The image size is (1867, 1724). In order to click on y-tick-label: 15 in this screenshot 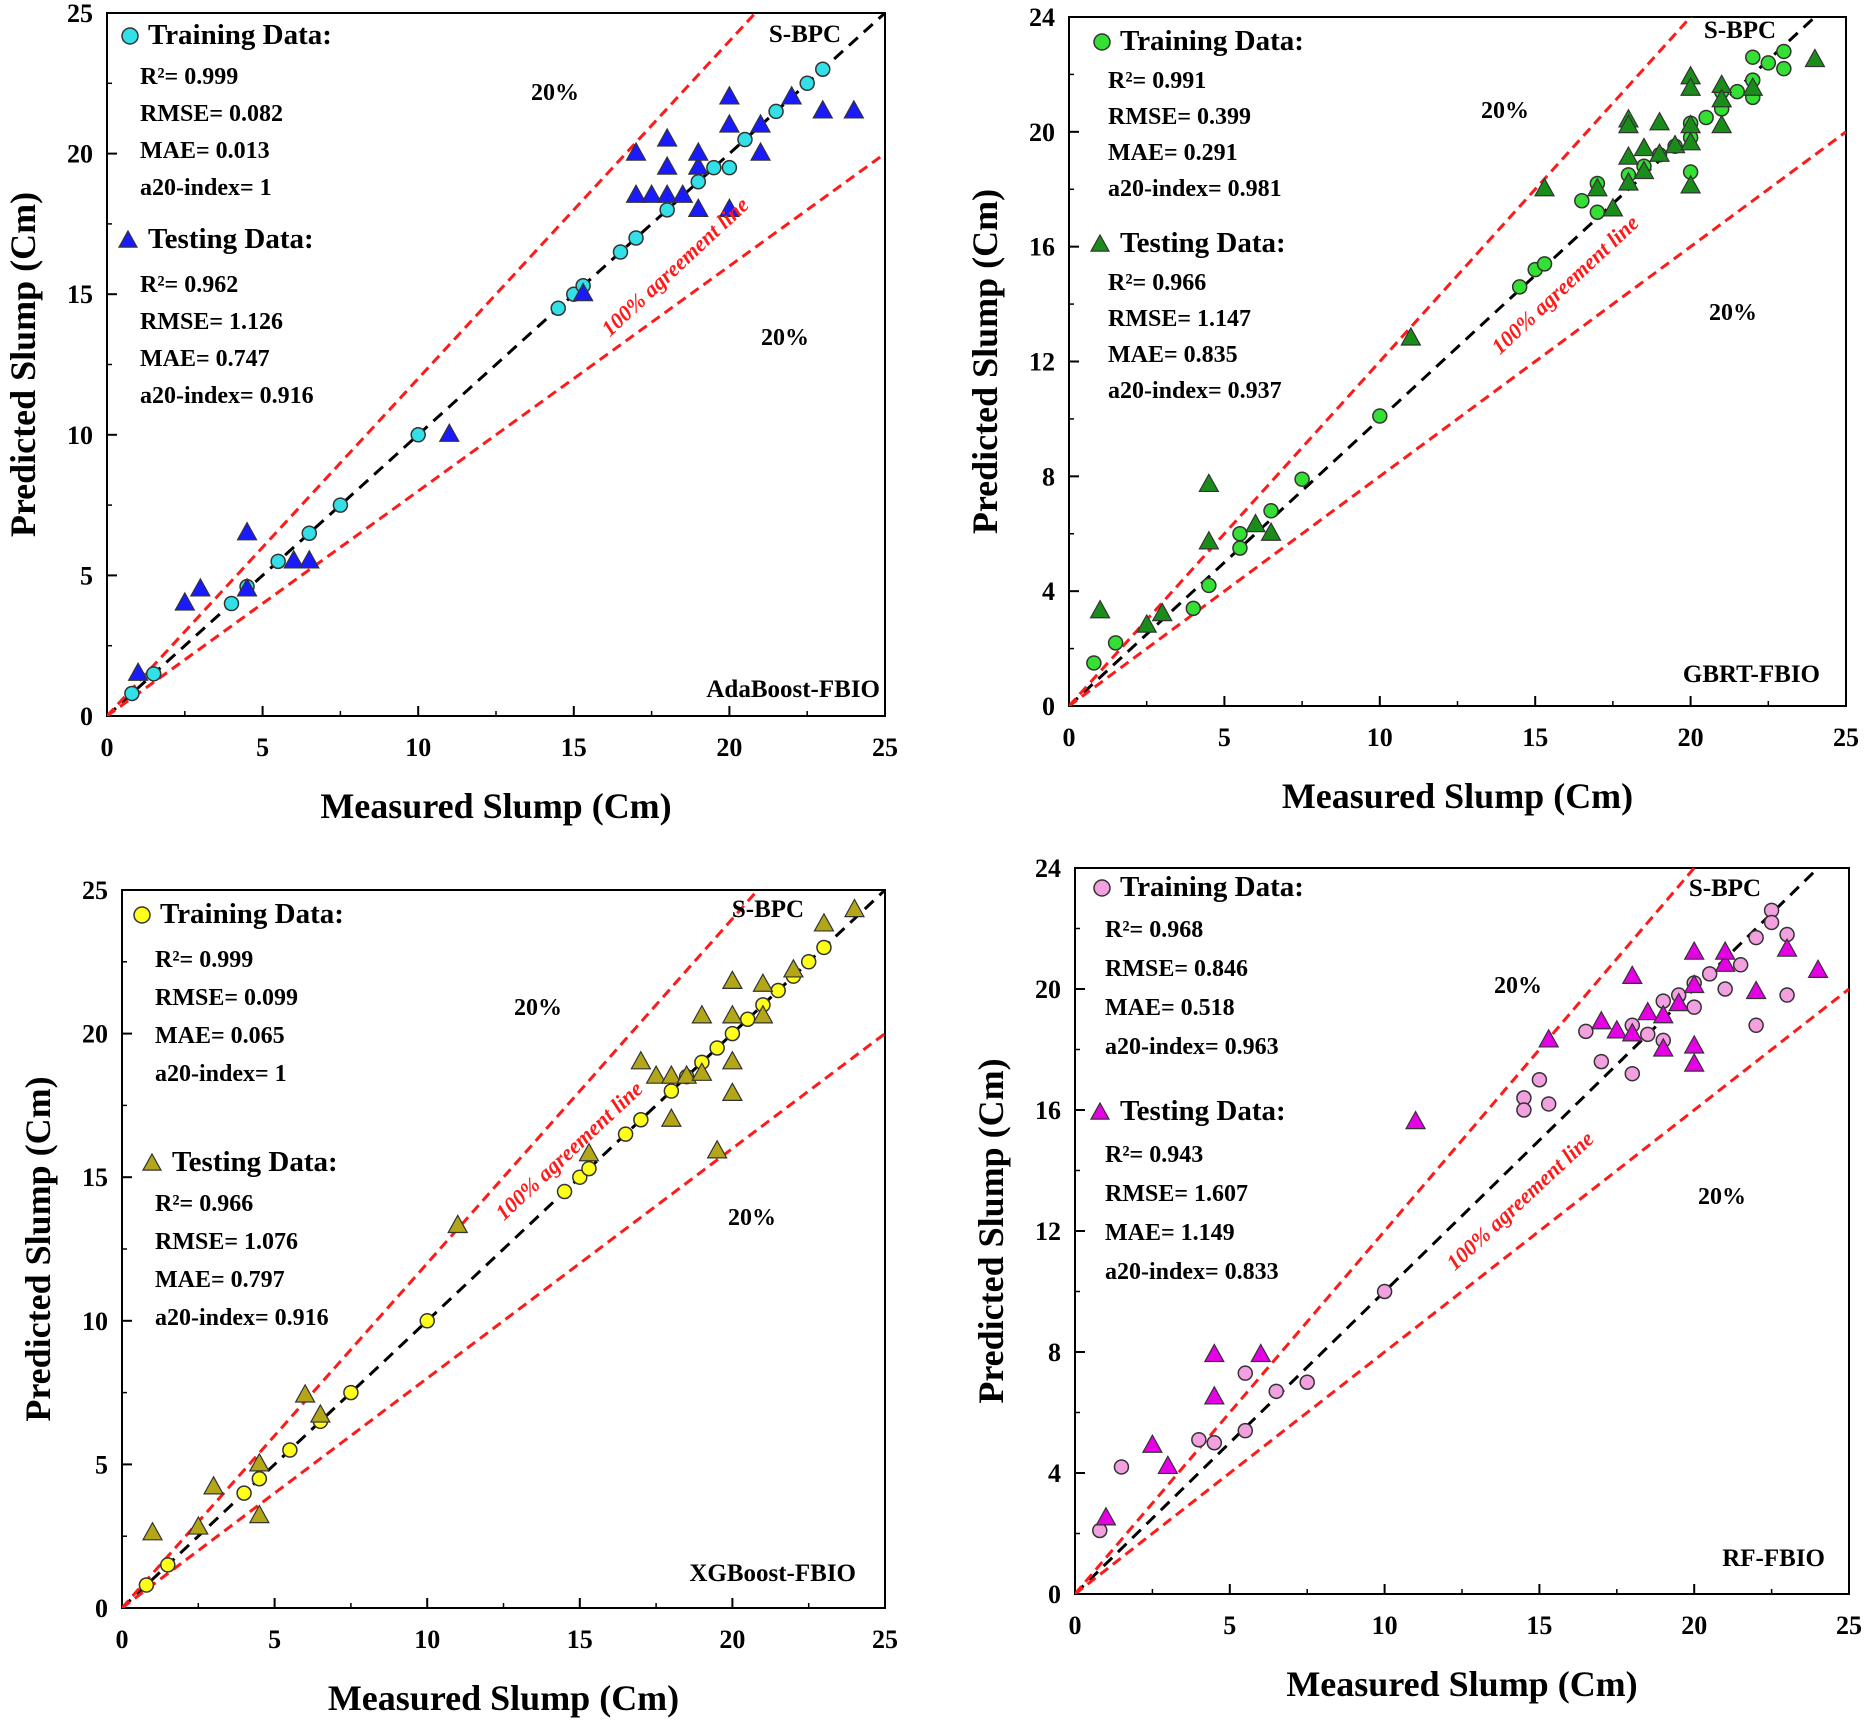, I will do `click(95, 1177)`.